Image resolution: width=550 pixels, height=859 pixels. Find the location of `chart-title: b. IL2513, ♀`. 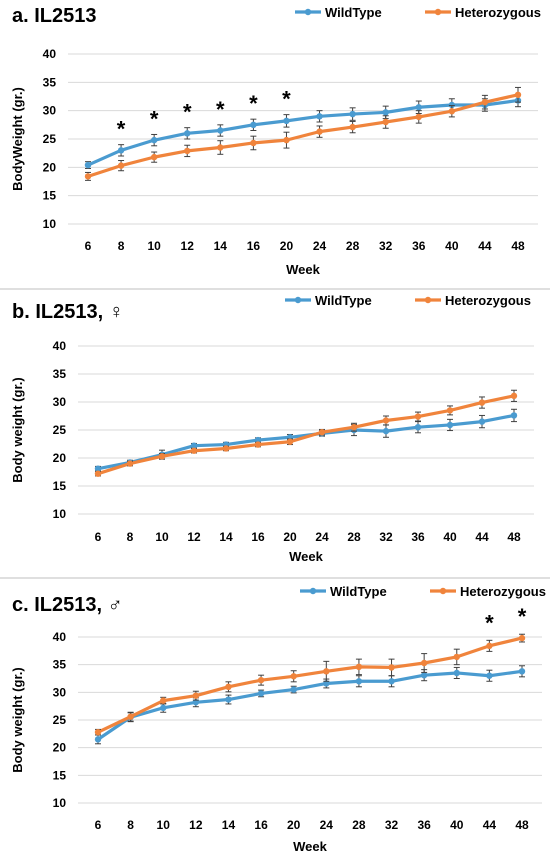

chart-title: b. IL2513, ♀ is located at coordinates (68, 312).